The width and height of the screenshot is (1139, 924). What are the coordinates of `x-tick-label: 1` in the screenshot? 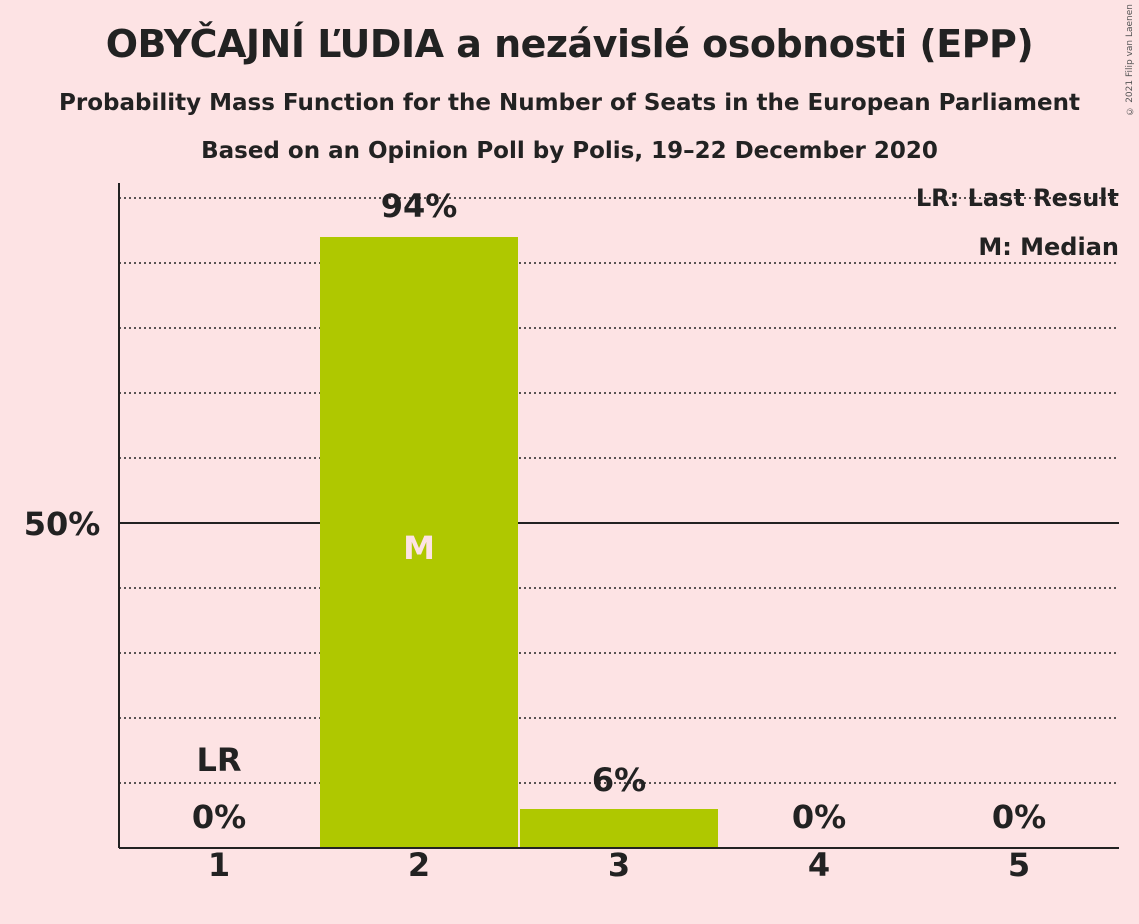 It's located at (219, 865).